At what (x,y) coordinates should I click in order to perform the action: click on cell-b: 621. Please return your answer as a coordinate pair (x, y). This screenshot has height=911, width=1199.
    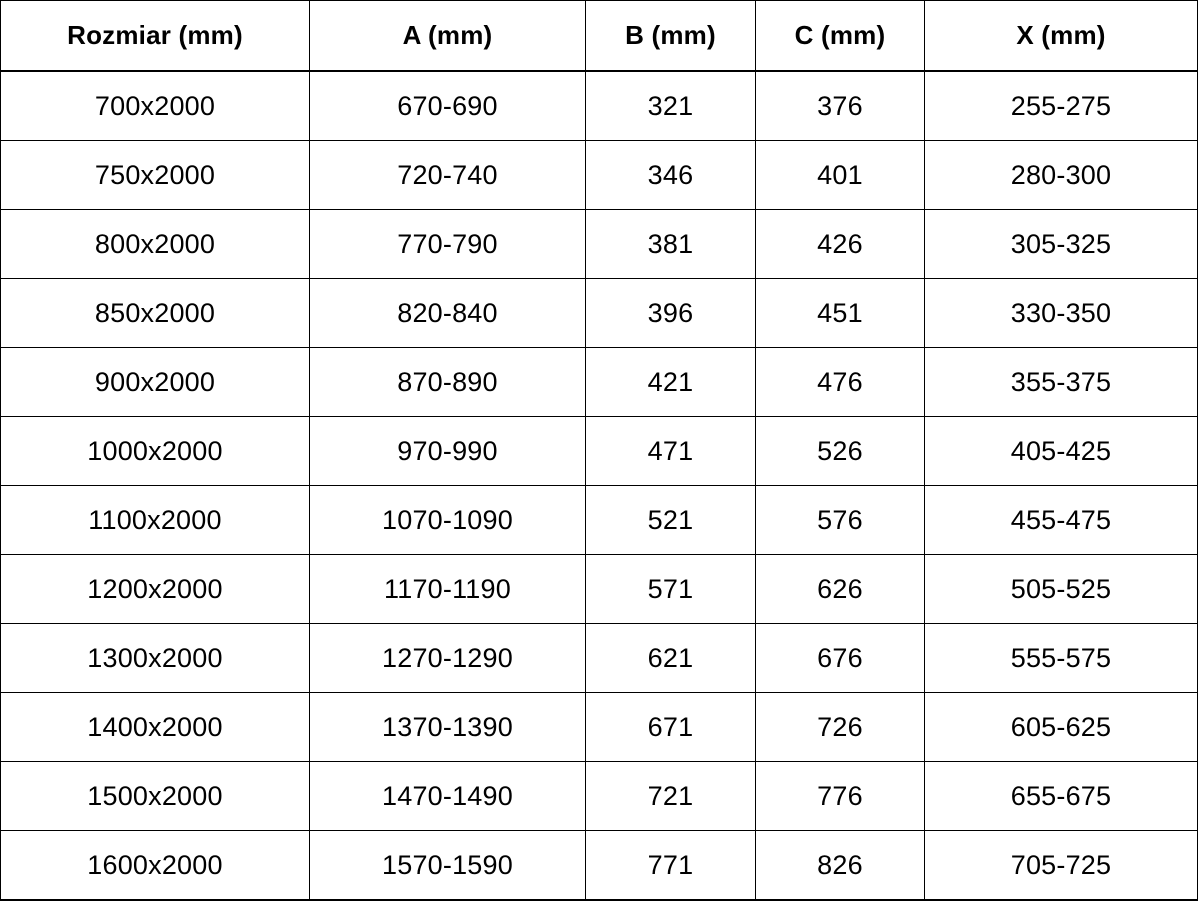
    Looking at the image, I should click on (670, 658).